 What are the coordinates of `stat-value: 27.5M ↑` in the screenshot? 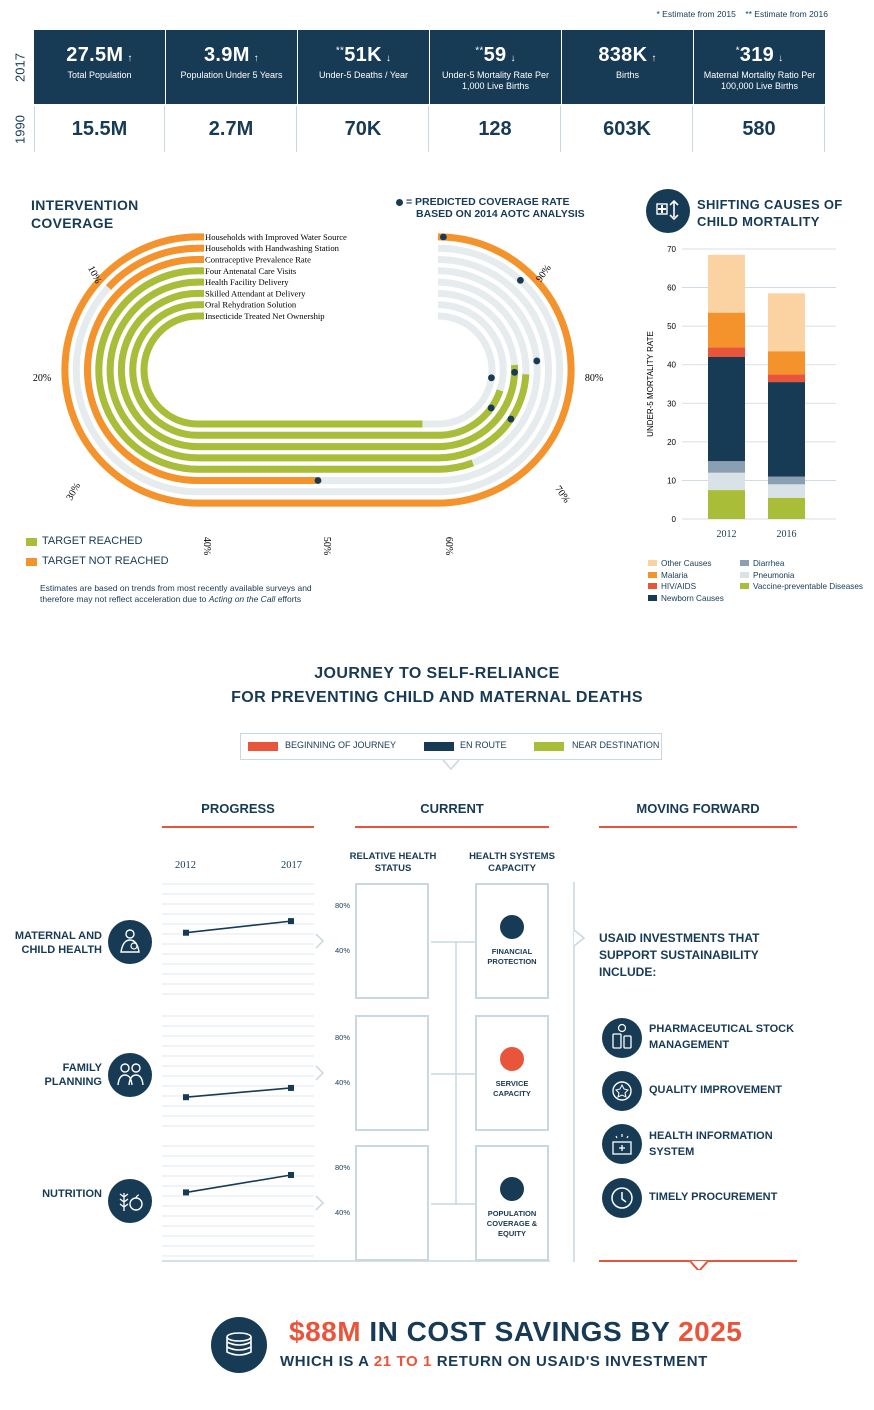 It's located at (99, 55).